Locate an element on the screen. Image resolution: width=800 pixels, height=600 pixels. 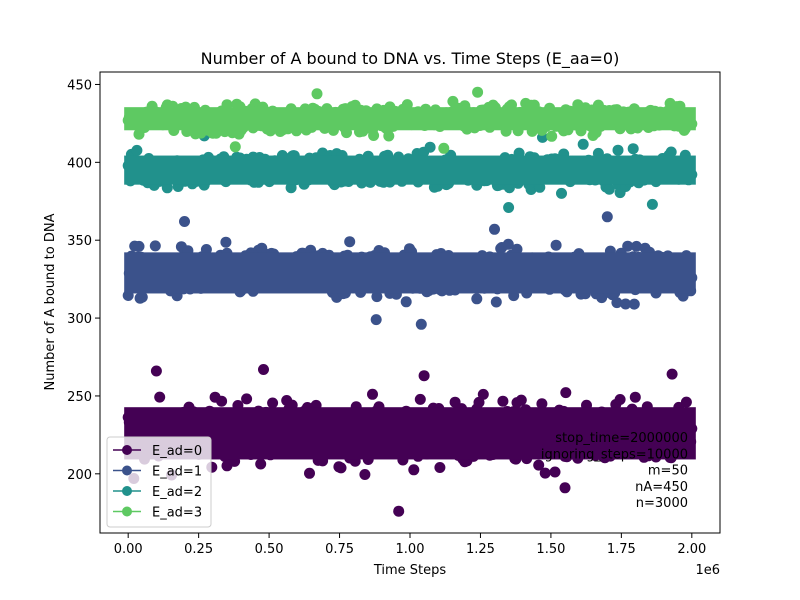
y-axis: 200 250 300 350 400 450 is located at coordinates (83, 280).